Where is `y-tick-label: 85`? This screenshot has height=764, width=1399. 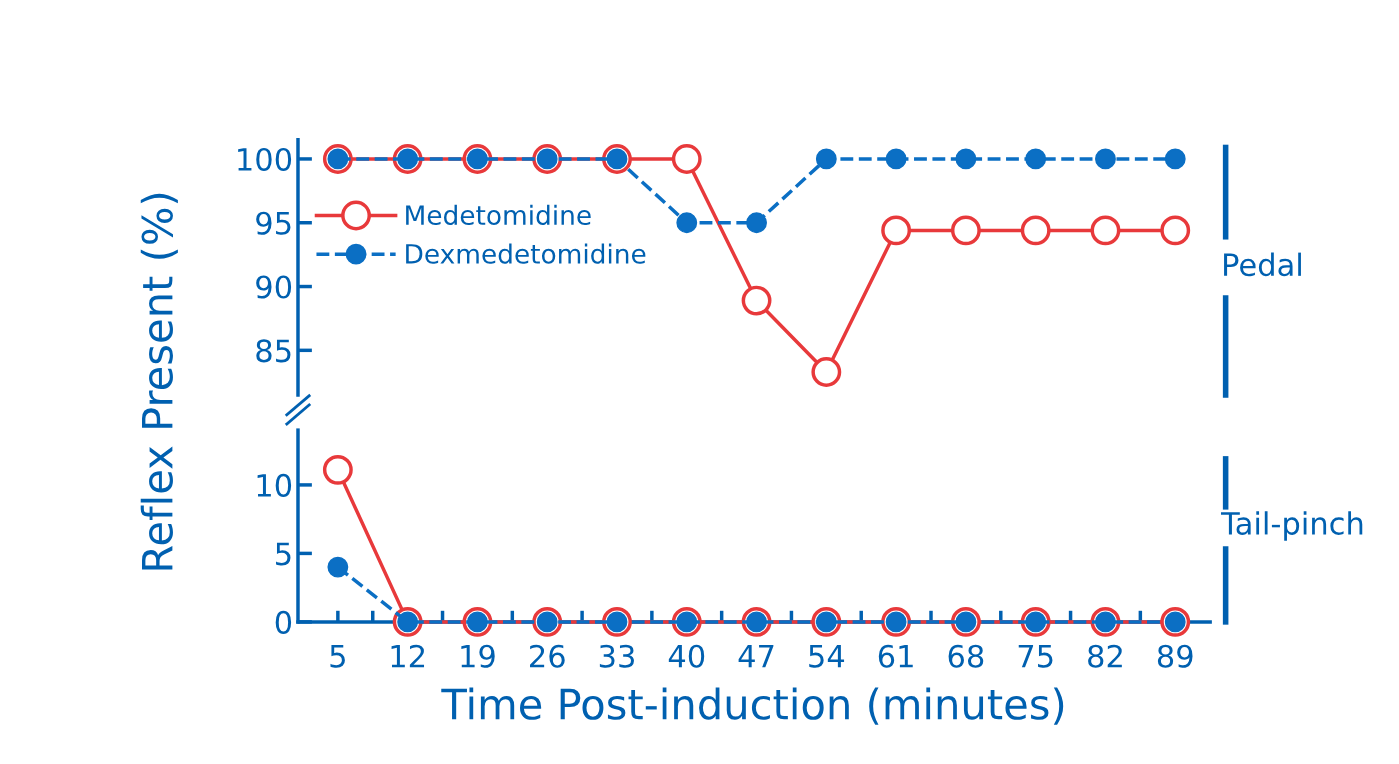
y-tick-label: 85 is located at coordinates (273, 351).